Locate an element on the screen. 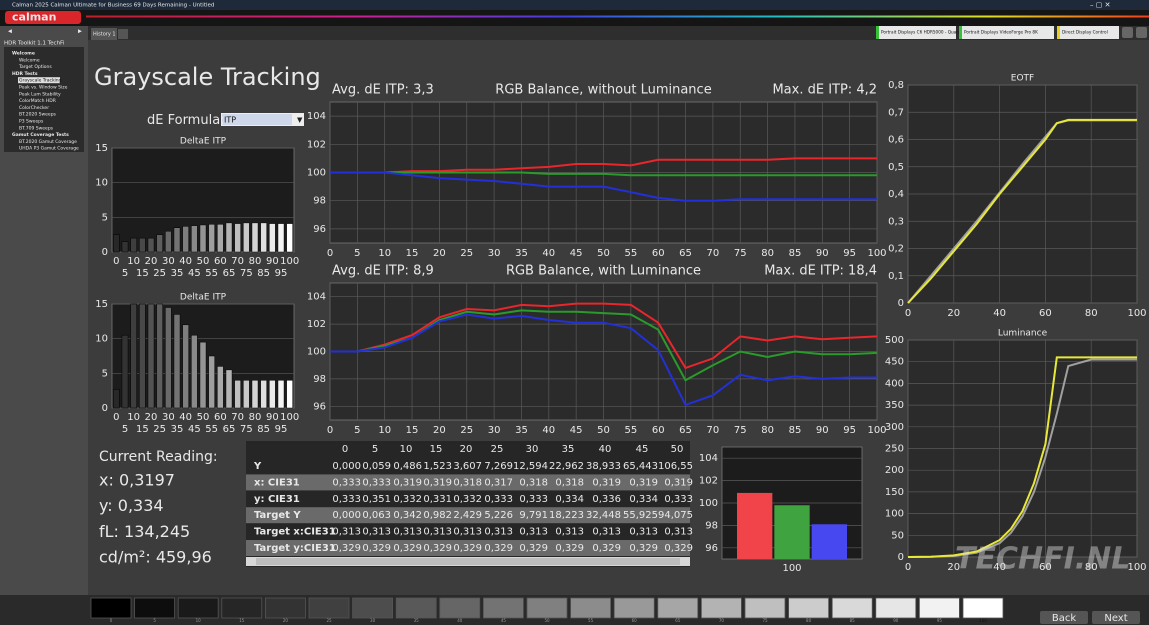 This screenshot has width=1149, height=625. tree-item: Peak vs. Window Size is located at coordinates (43, 88).